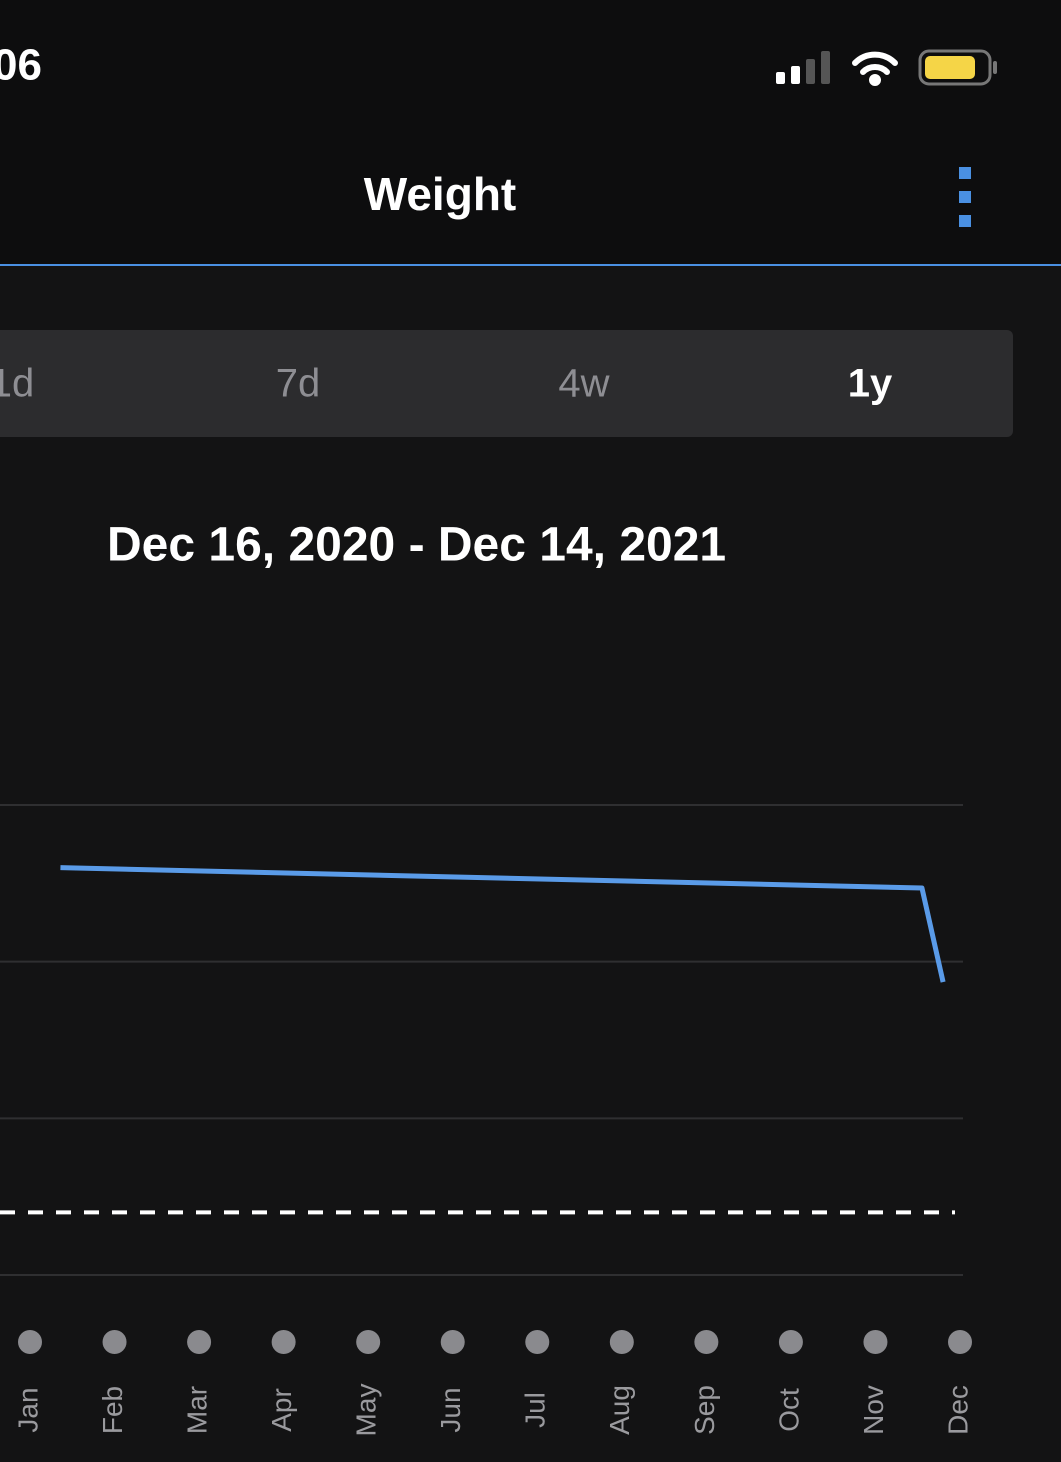 The width and height of the screenshot is (1061, 1462). Describe the element at coordinates (440, 194) in the screenshot. I see `header-title: Weight` at that location.